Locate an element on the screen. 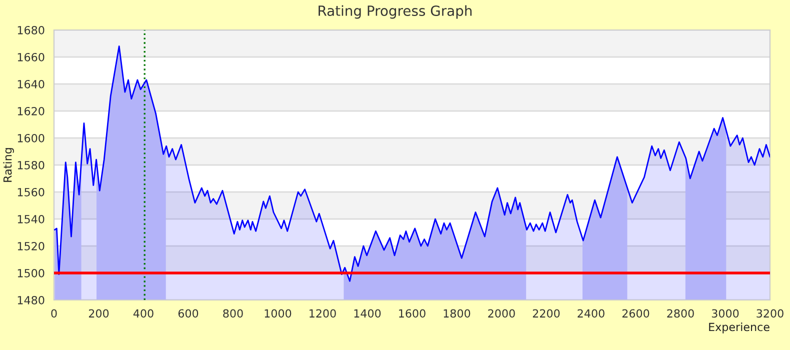 The height and width of the screenshot is (350, 790). y-tick-label: 1480 is located at coordinates (31, 300).